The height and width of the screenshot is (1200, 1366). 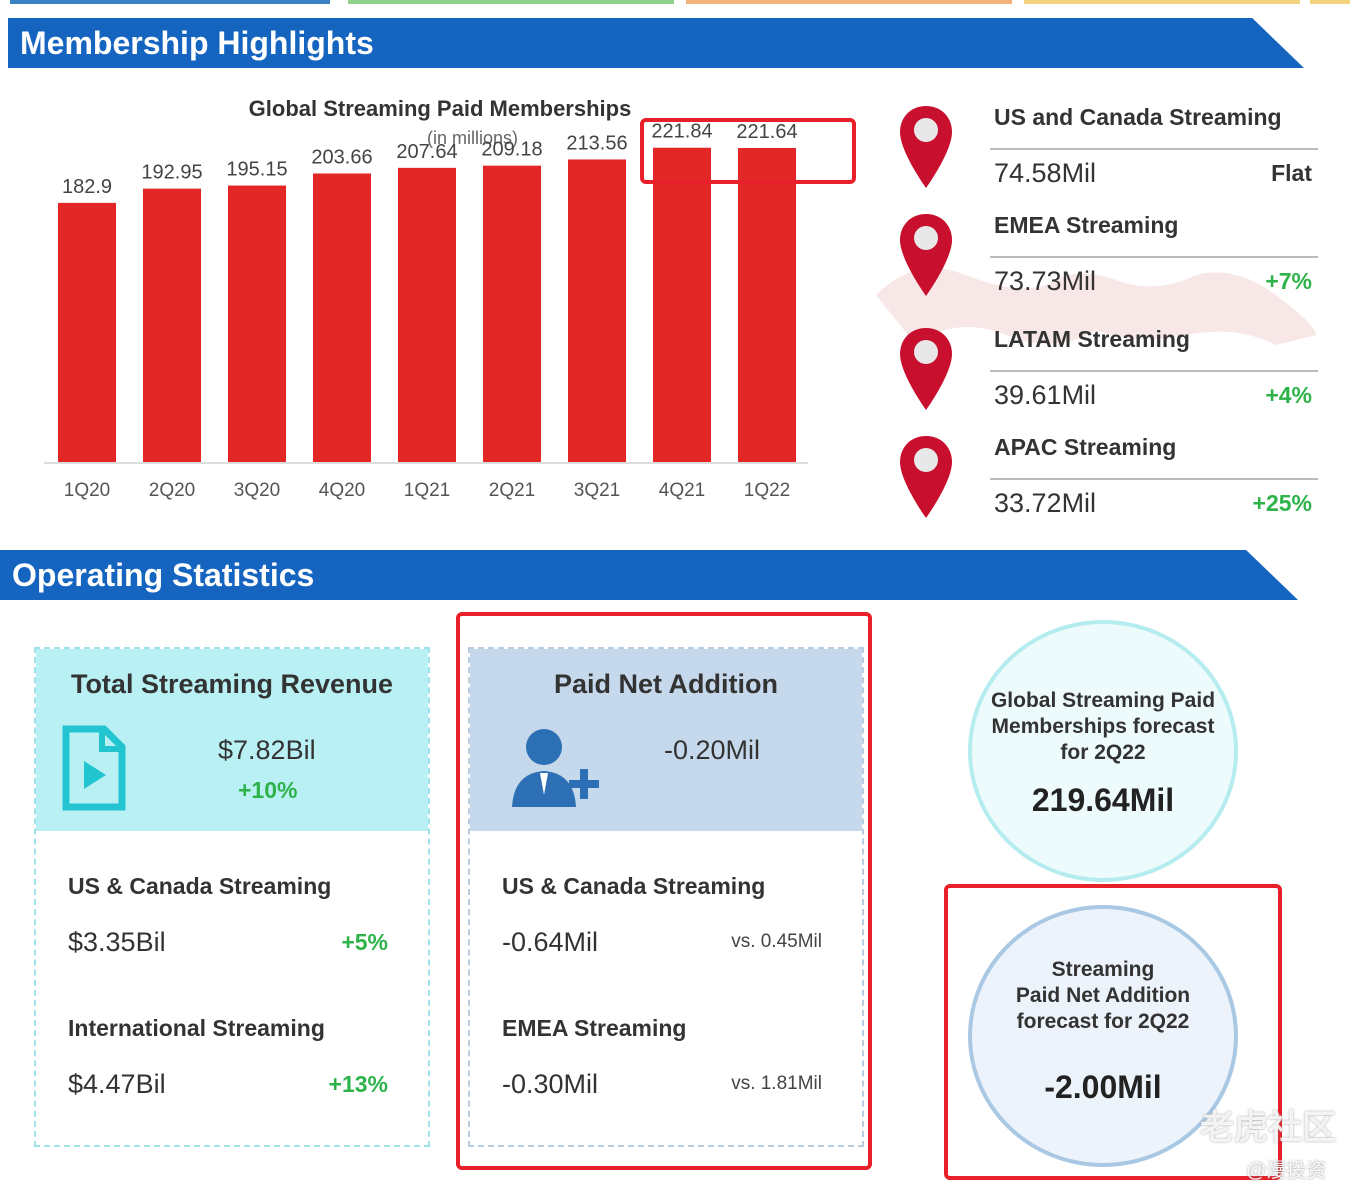 What do you see at coordinates (341, 157) in the screenshot?
I see `bar-value-label: 203.66` at bounding box center [341, 157].